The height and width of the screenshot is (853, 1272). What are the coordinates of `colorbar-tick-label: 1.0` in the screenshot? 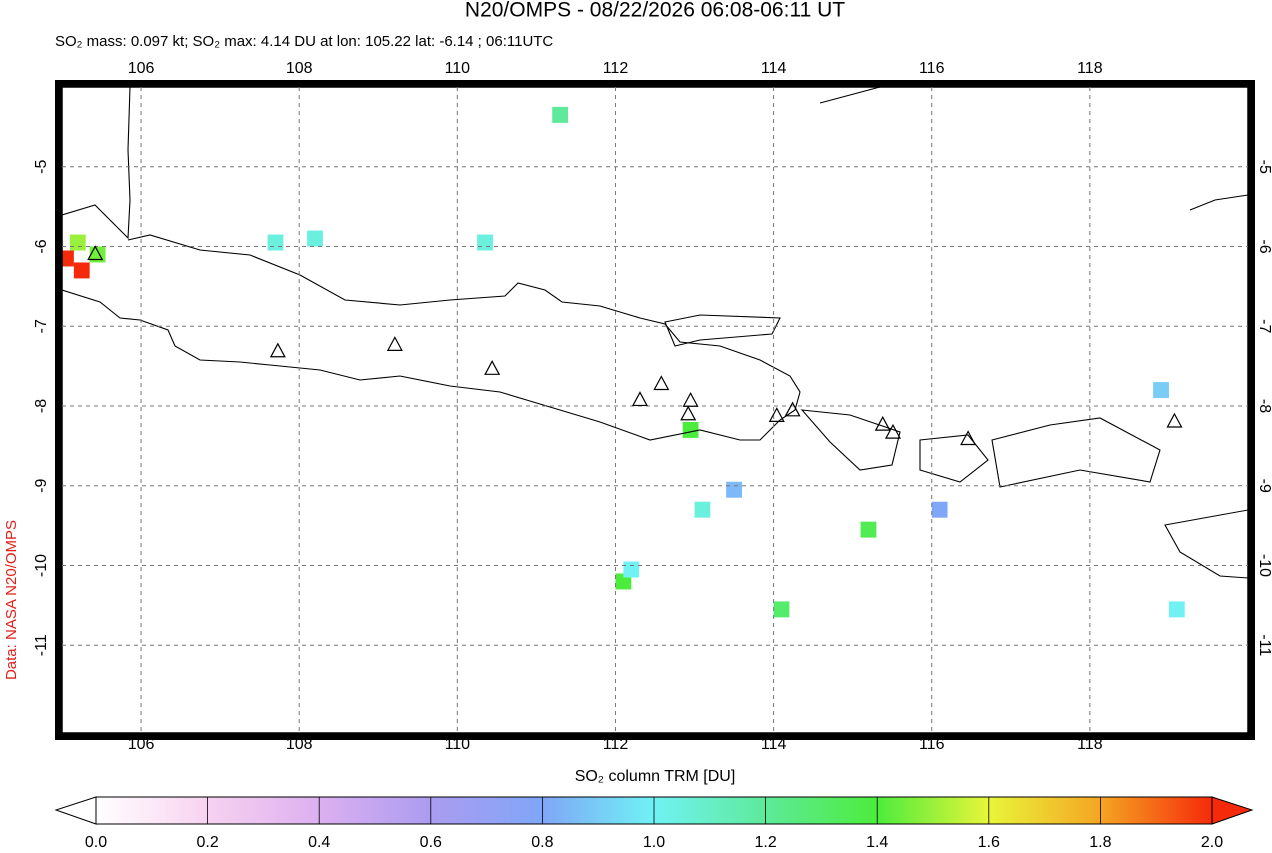 It's located at (654, 842).